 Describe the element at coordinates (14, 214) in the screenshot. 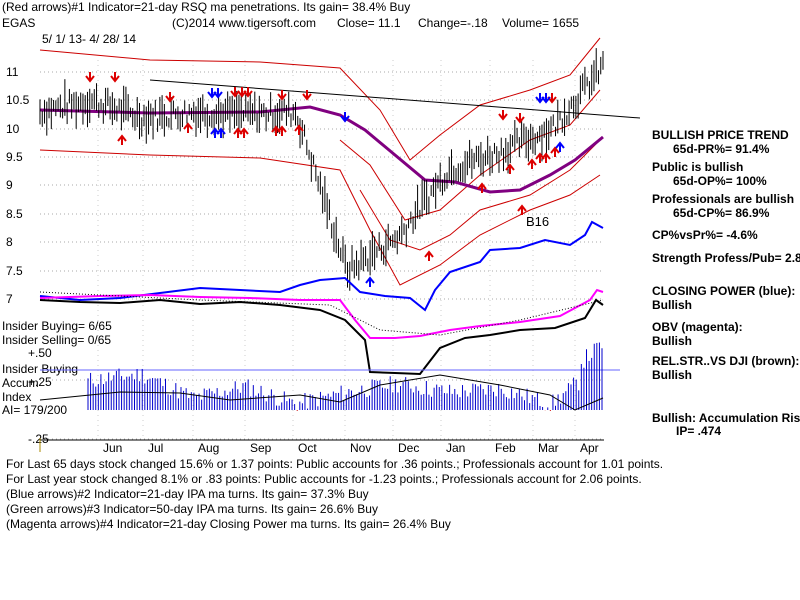

I see `price-tick: 8.5` at that location.